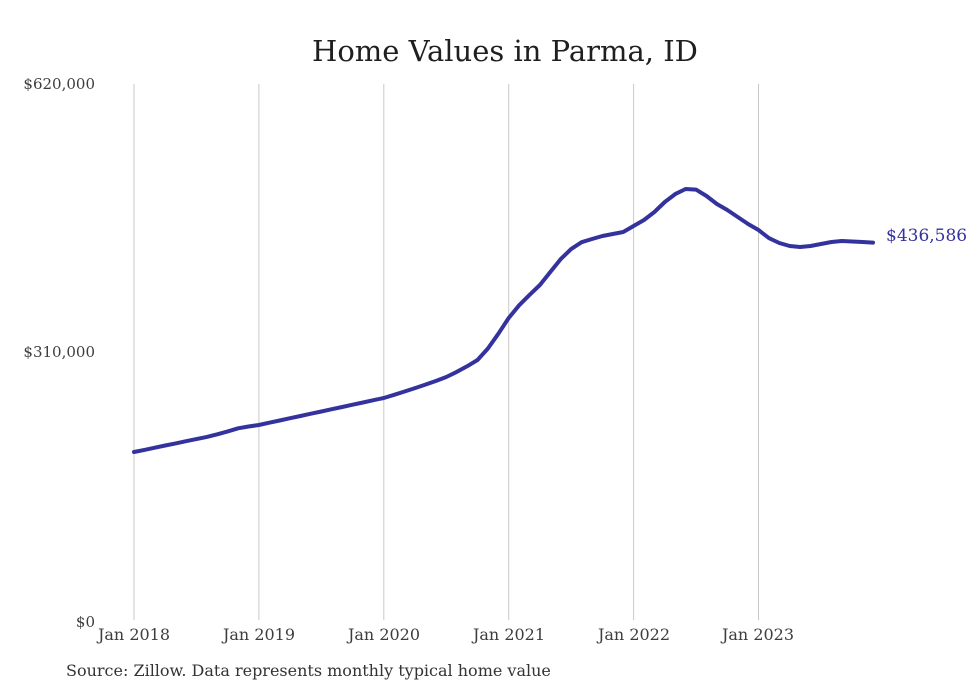  I want to click on x-axis-label-jan-2023: Jan 2023, so click(758, 634).